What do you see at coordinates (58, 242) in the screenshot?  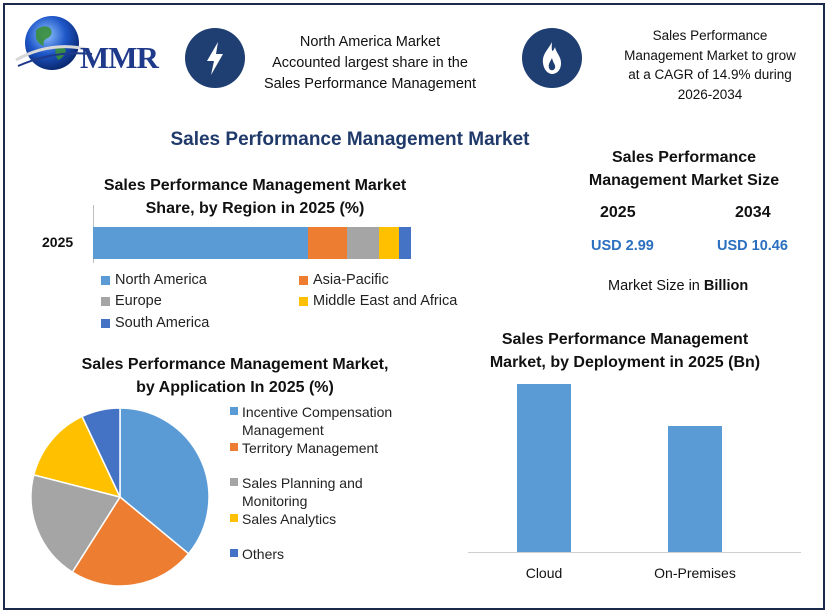 I see `region-year-label: 2025` at bounding box center [58, 242].